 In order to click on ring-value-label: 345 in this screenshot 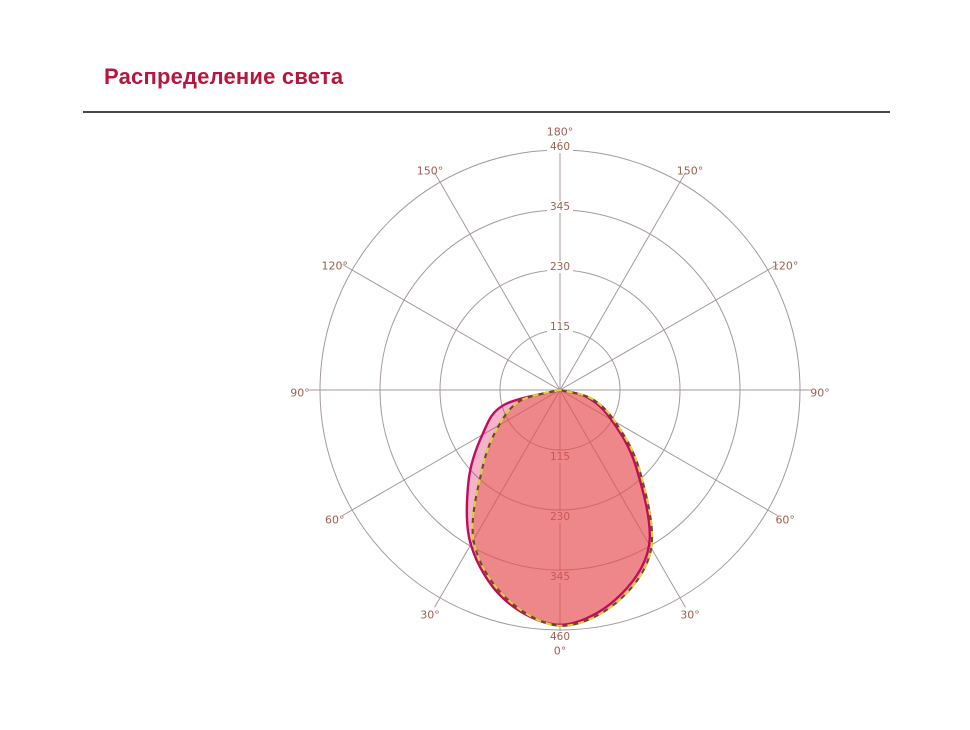, I will do `click(560, 207)`.